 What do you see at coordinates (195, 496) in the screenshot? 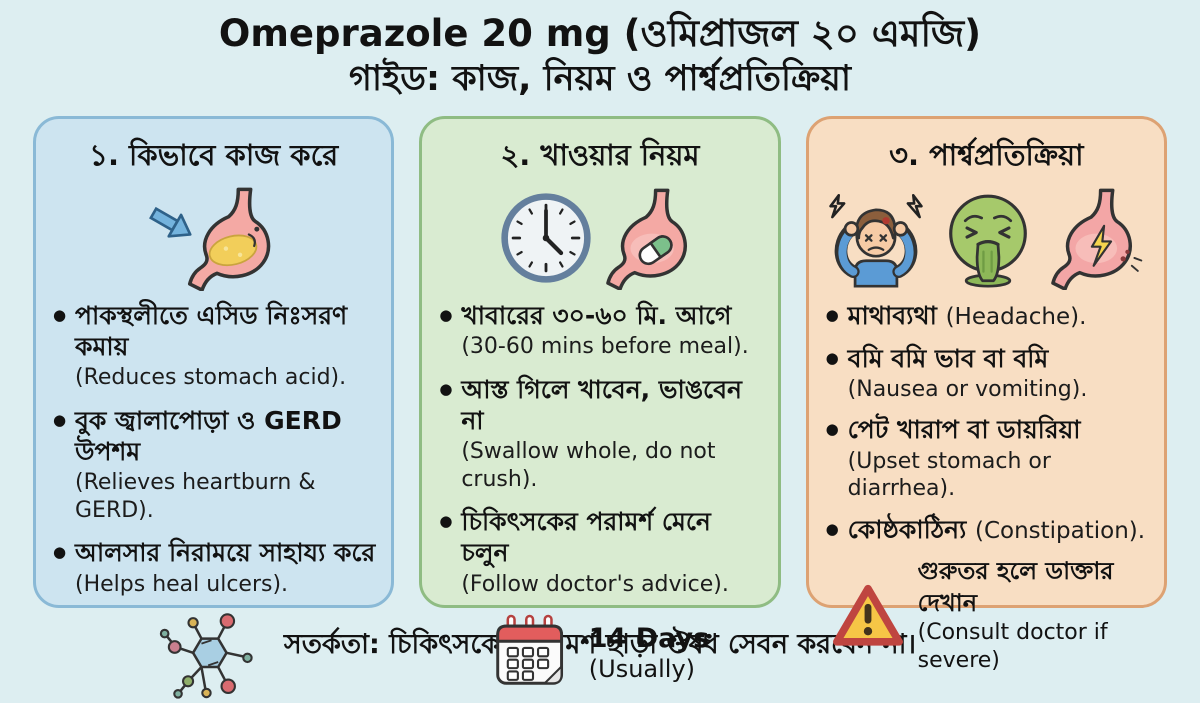
I see `bullet-text-en: (Relieves heartburn & GERD).` at bounding box center [195, 496].